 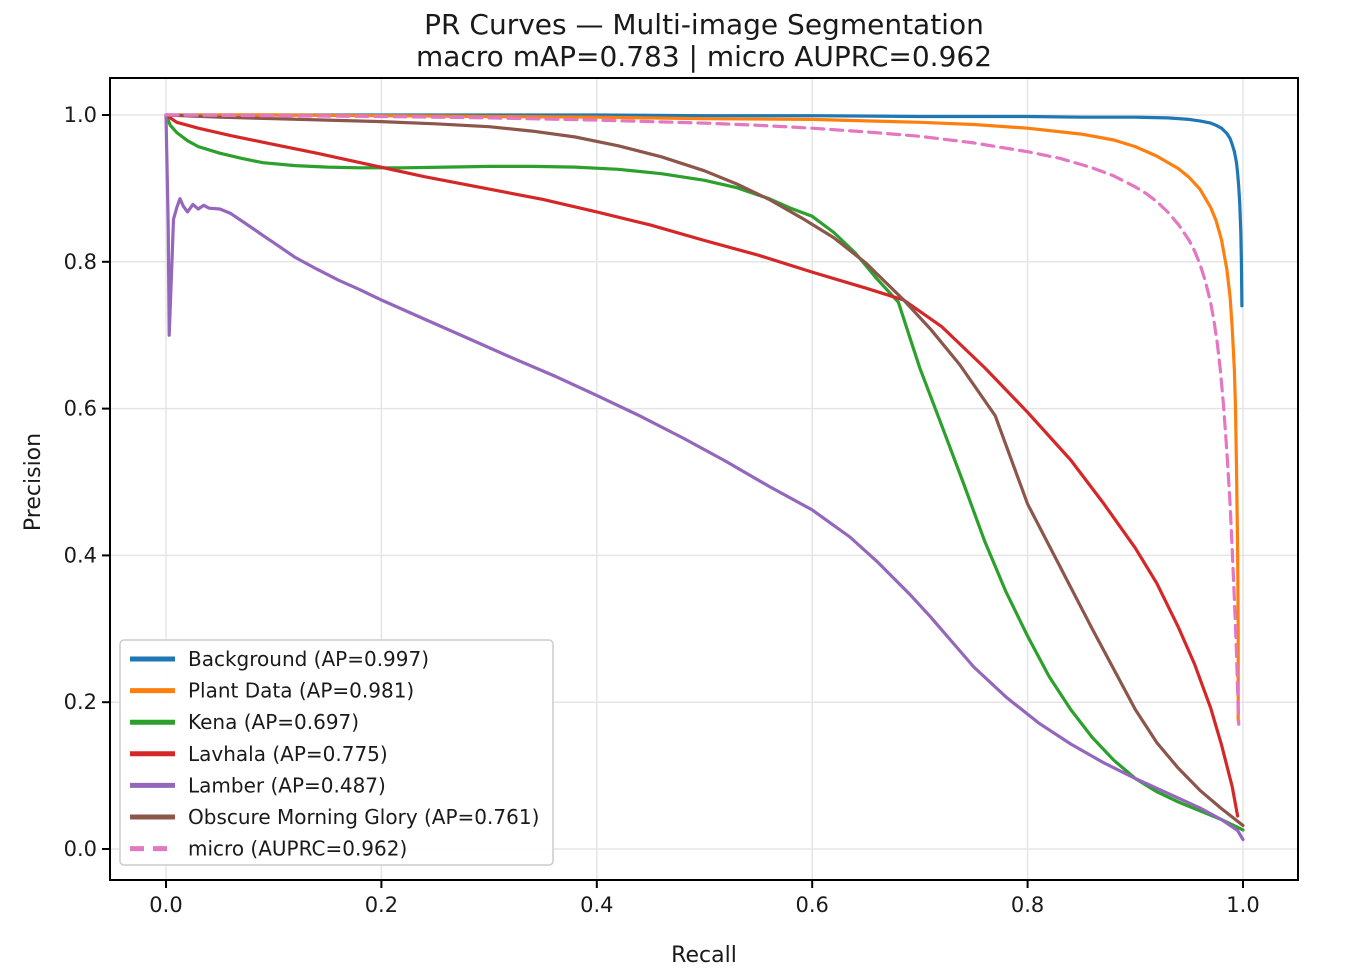 I want to click on legend-item-lavhala: Lavhala (AP=0.775), so click(x=259, y=754).